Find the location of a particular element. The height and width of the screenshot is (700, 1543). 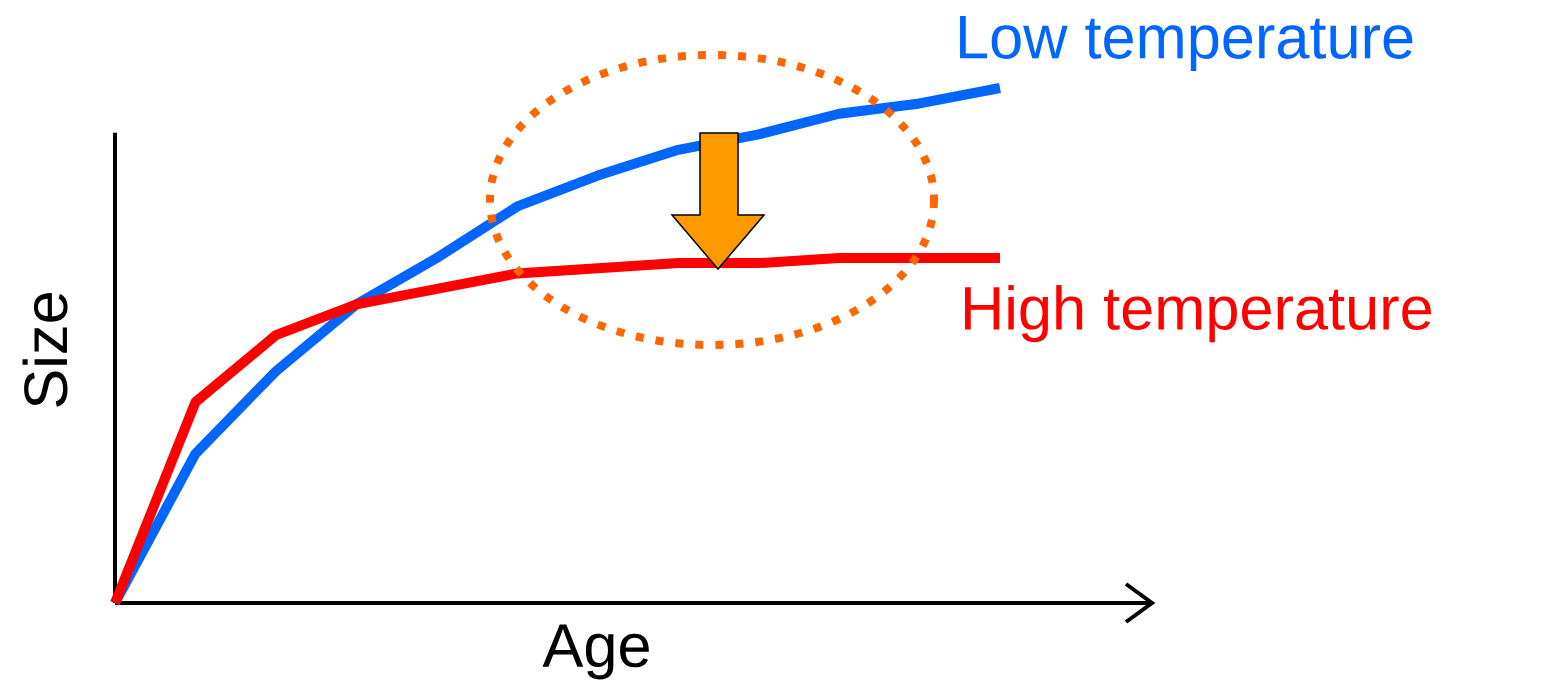

y-axis-title: Size is located at coordinates (45, 350).